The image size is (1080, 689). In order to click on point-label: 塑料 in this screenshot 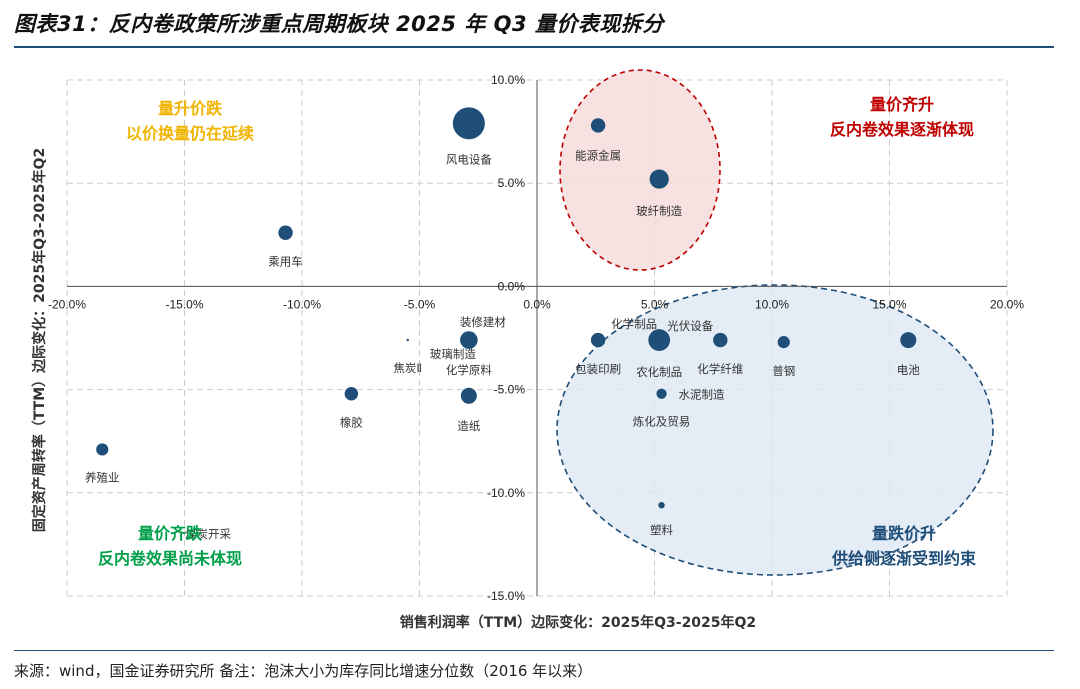, I will do `click(661, 530)`.